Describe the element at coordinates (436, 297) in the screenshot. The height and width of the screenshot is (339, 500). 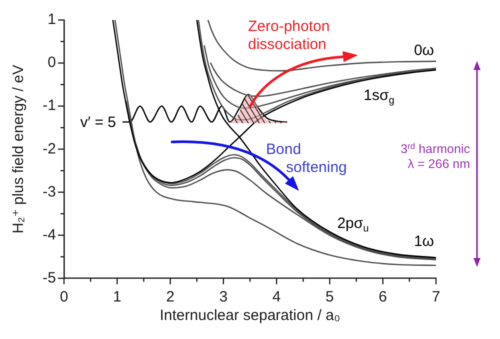
I see `x-tick-label: 7` at that location.